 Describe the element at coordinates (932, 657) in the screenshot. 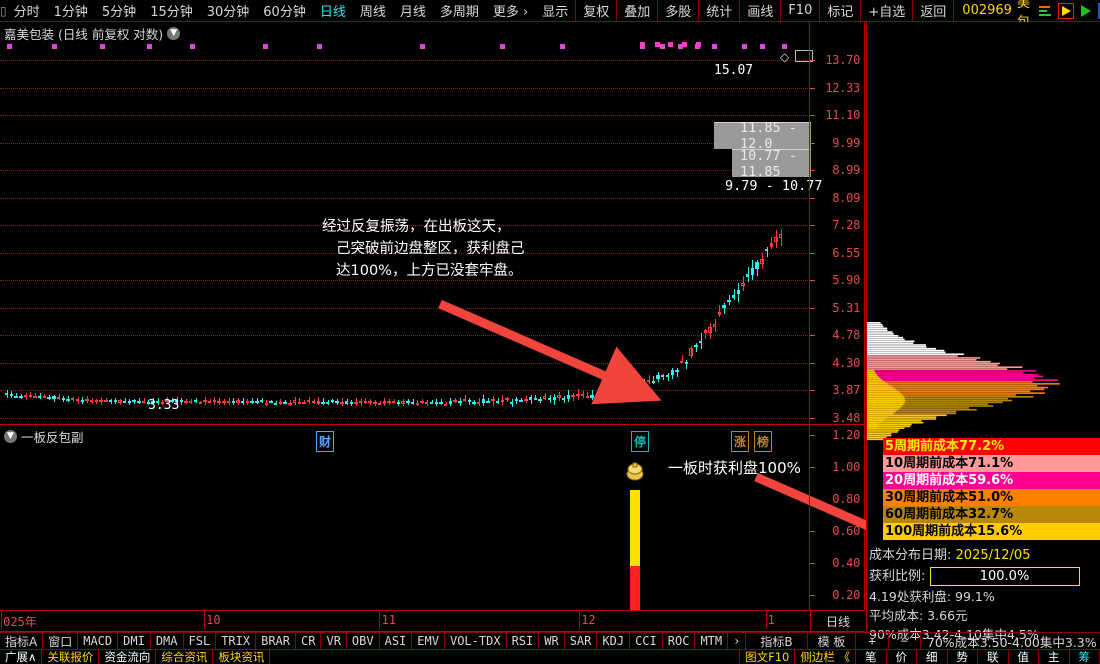

I see `status-right-4: 细` at that location.